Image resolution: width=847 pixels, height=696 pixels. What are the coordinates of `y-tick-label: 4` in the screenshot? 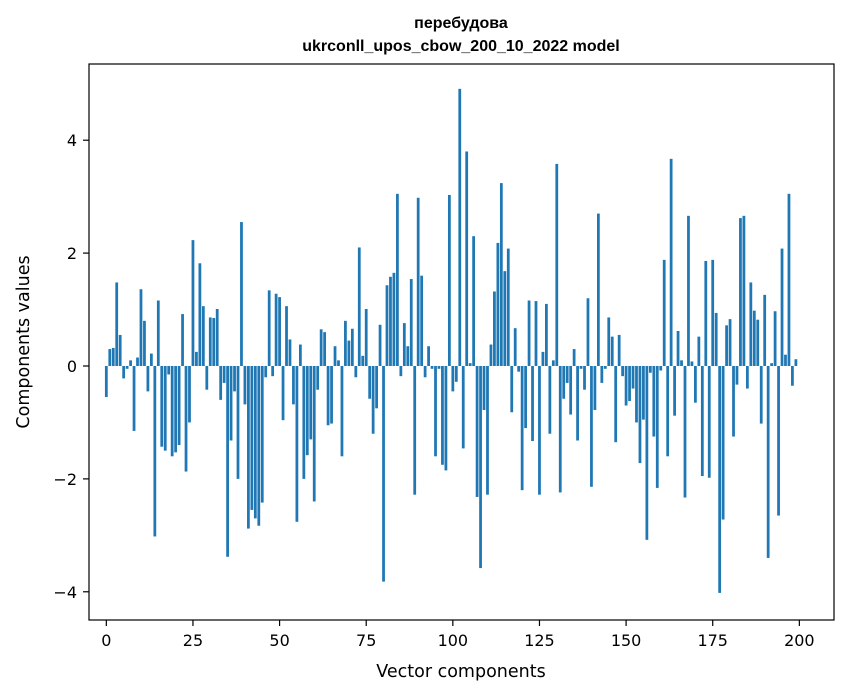 It's located at (72, 140).